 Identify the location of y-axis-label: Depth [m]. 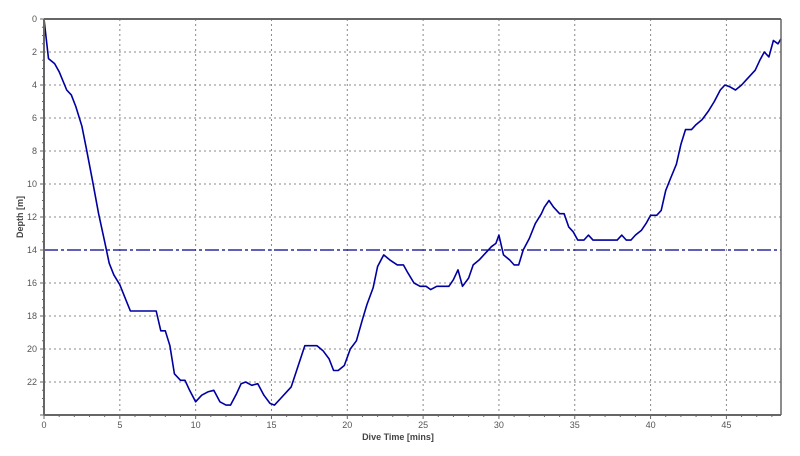
(20, 217).